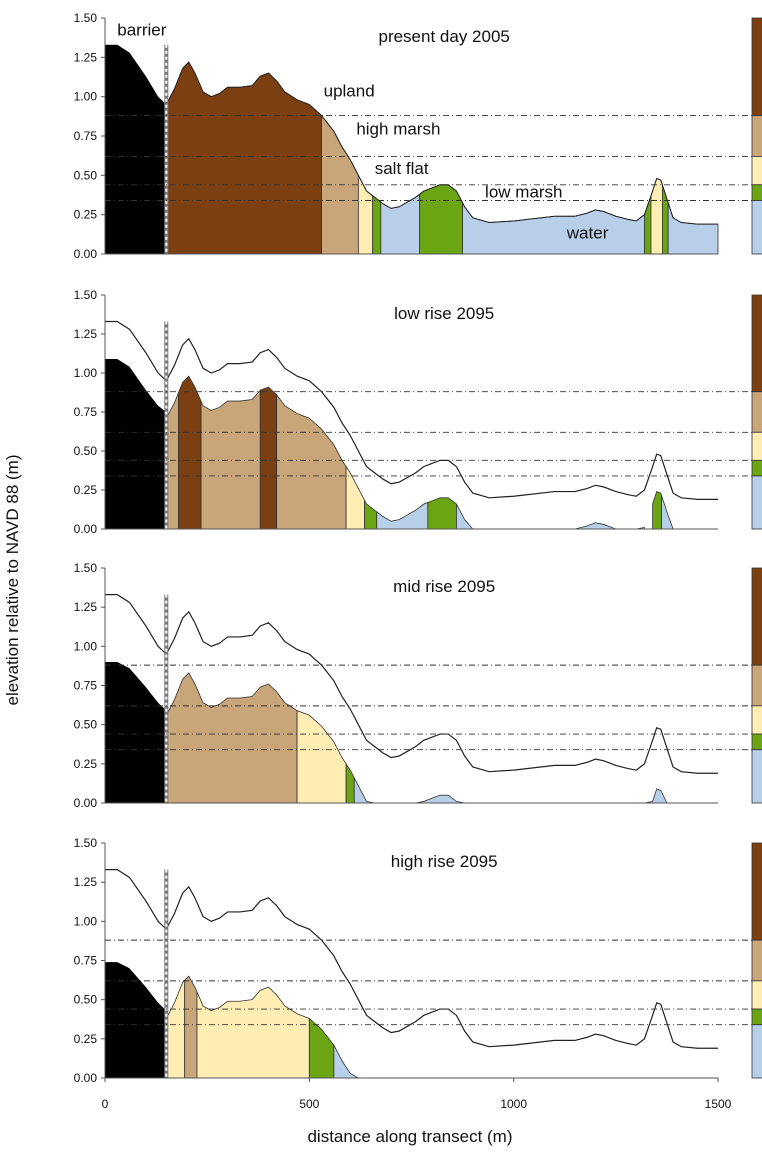 Image resolution: width=762 pixels, height=1162 pixels. Describe the element at coordinates (444, 861) in the screenshot. I see `panel-title: high rise 2095` at that location.